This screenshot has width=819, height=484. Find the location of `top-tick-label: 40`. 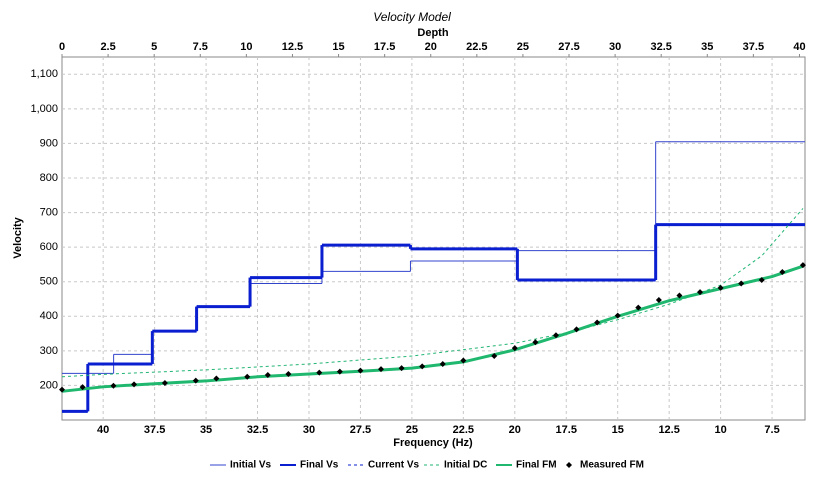

top-tick-label: 40 is located at coordinates (799, 47).